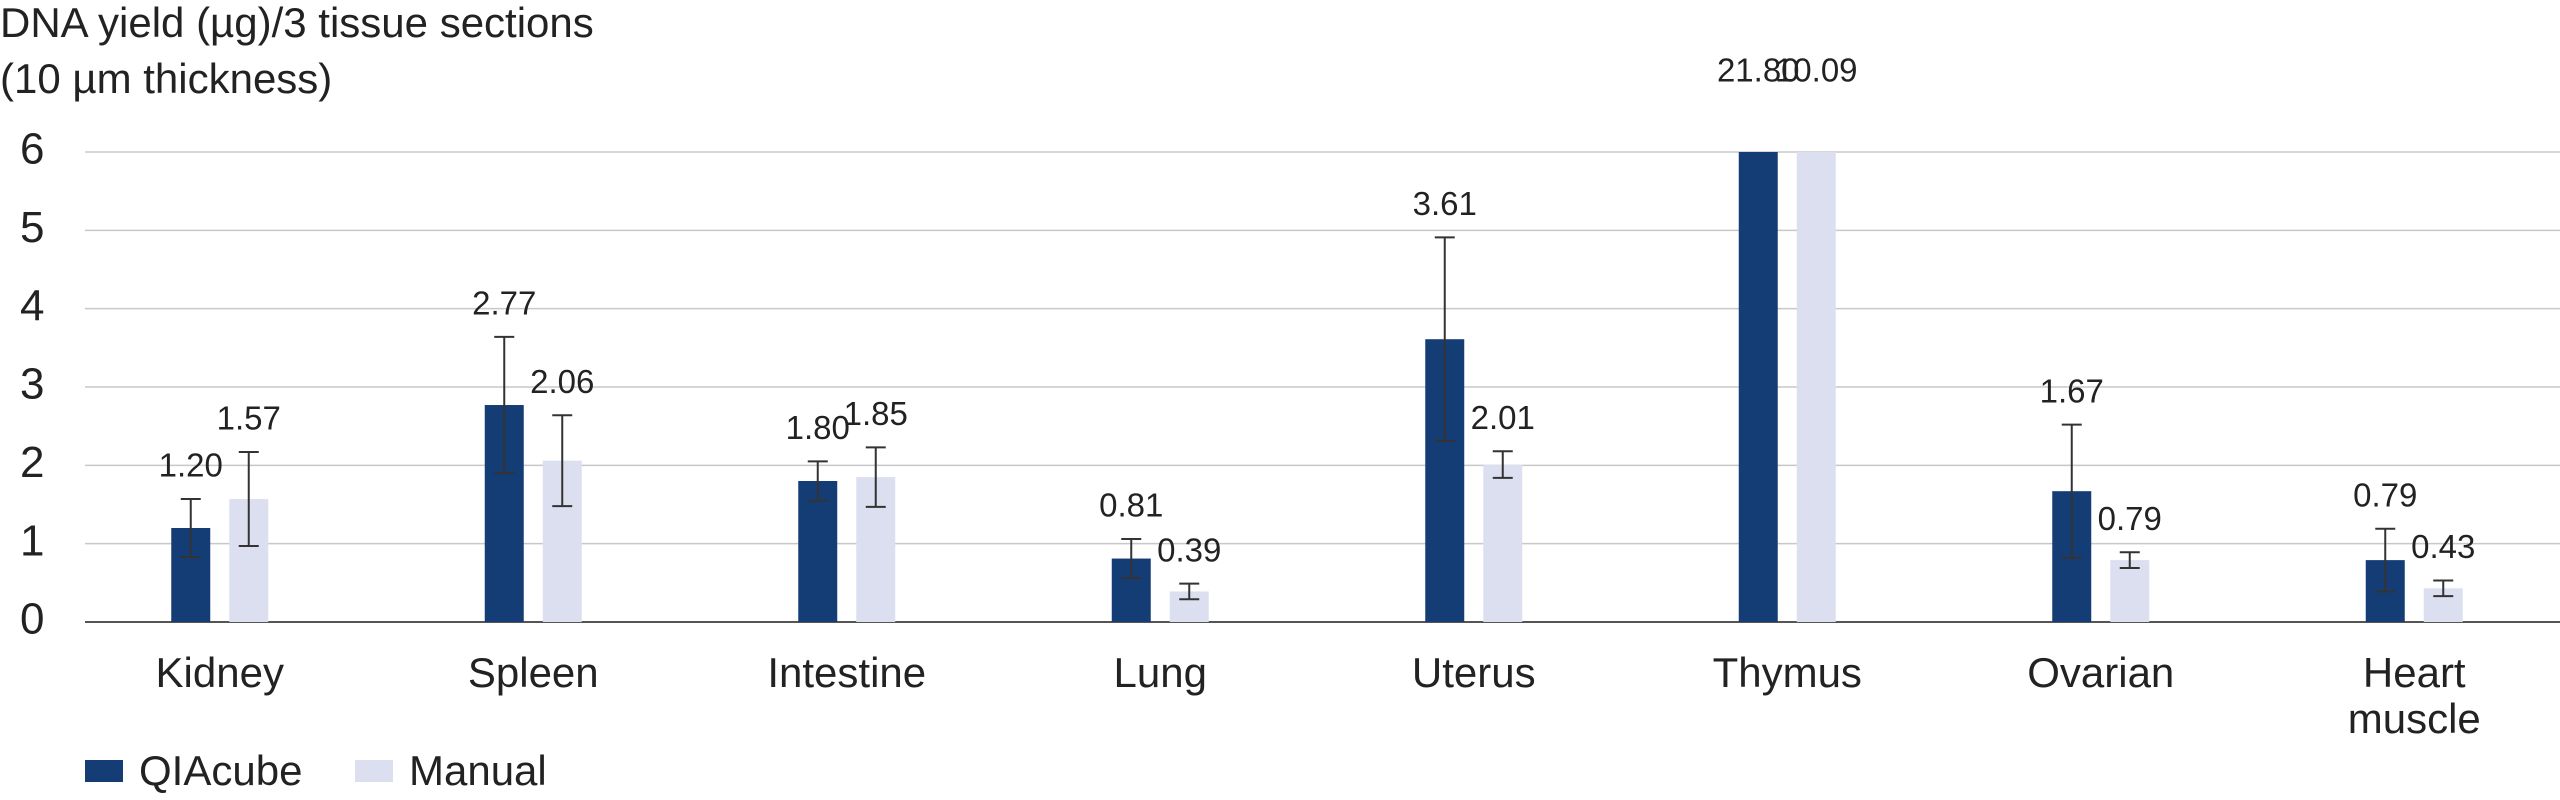 This screenshot has height=800, width=2560. What do you see at coordinates (32, 227) in the screenshot?
I see `y-tick-label: 5` at bounding box center [32, 227].